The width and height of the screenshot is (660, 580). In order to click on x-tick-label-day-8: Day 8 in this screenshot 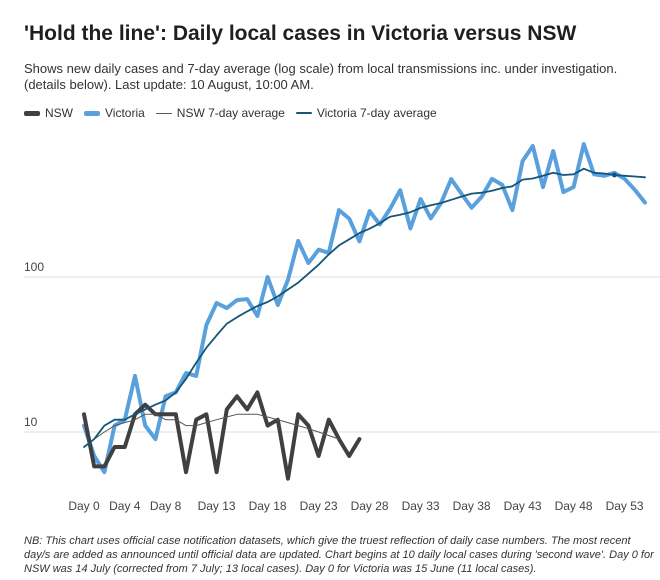, I will do `click(166, 506)`.